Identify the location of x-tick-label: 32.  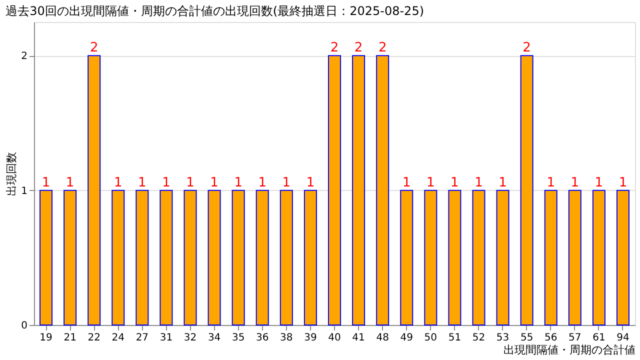
(190, 338).